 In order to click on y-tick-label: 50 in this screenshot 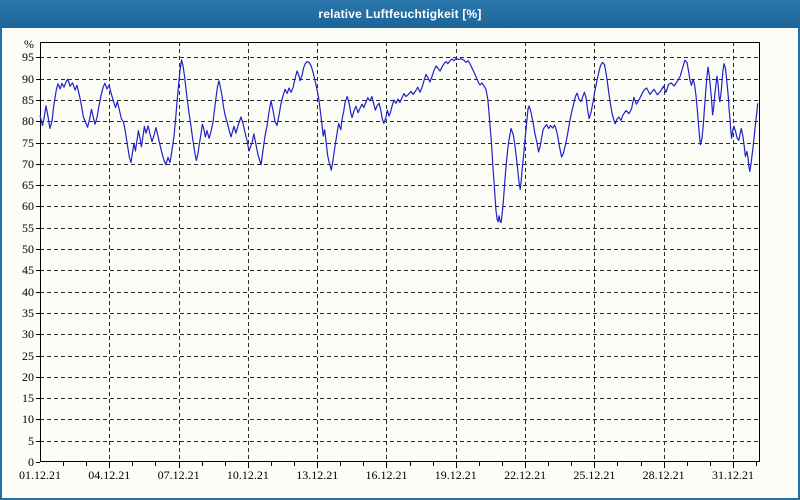, I will do `click(28, 249)`.